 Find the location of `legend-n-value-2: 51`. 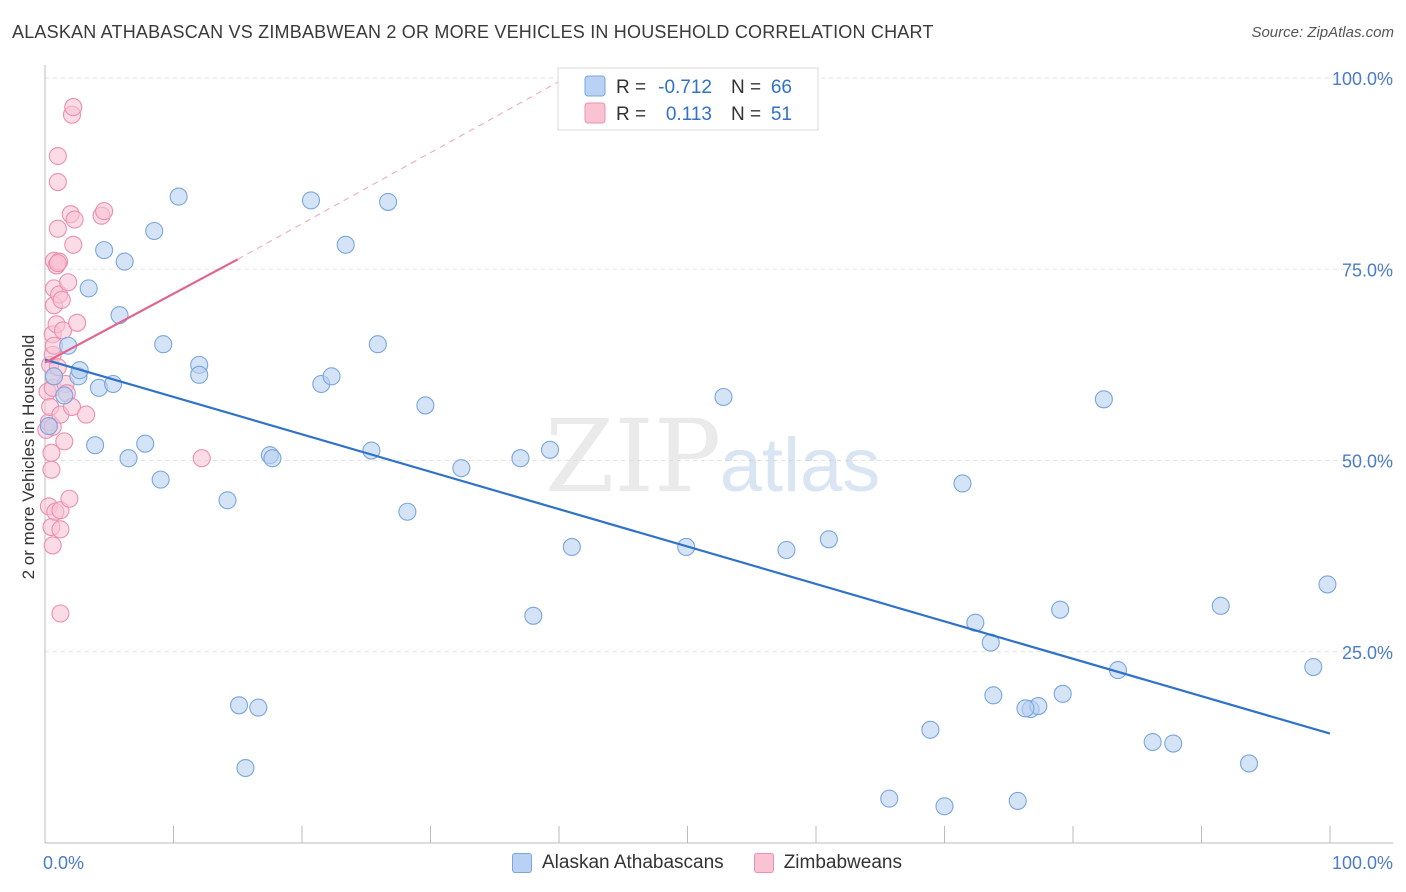

legend-n-value-2: 51 is located at coordinates (781, 114).